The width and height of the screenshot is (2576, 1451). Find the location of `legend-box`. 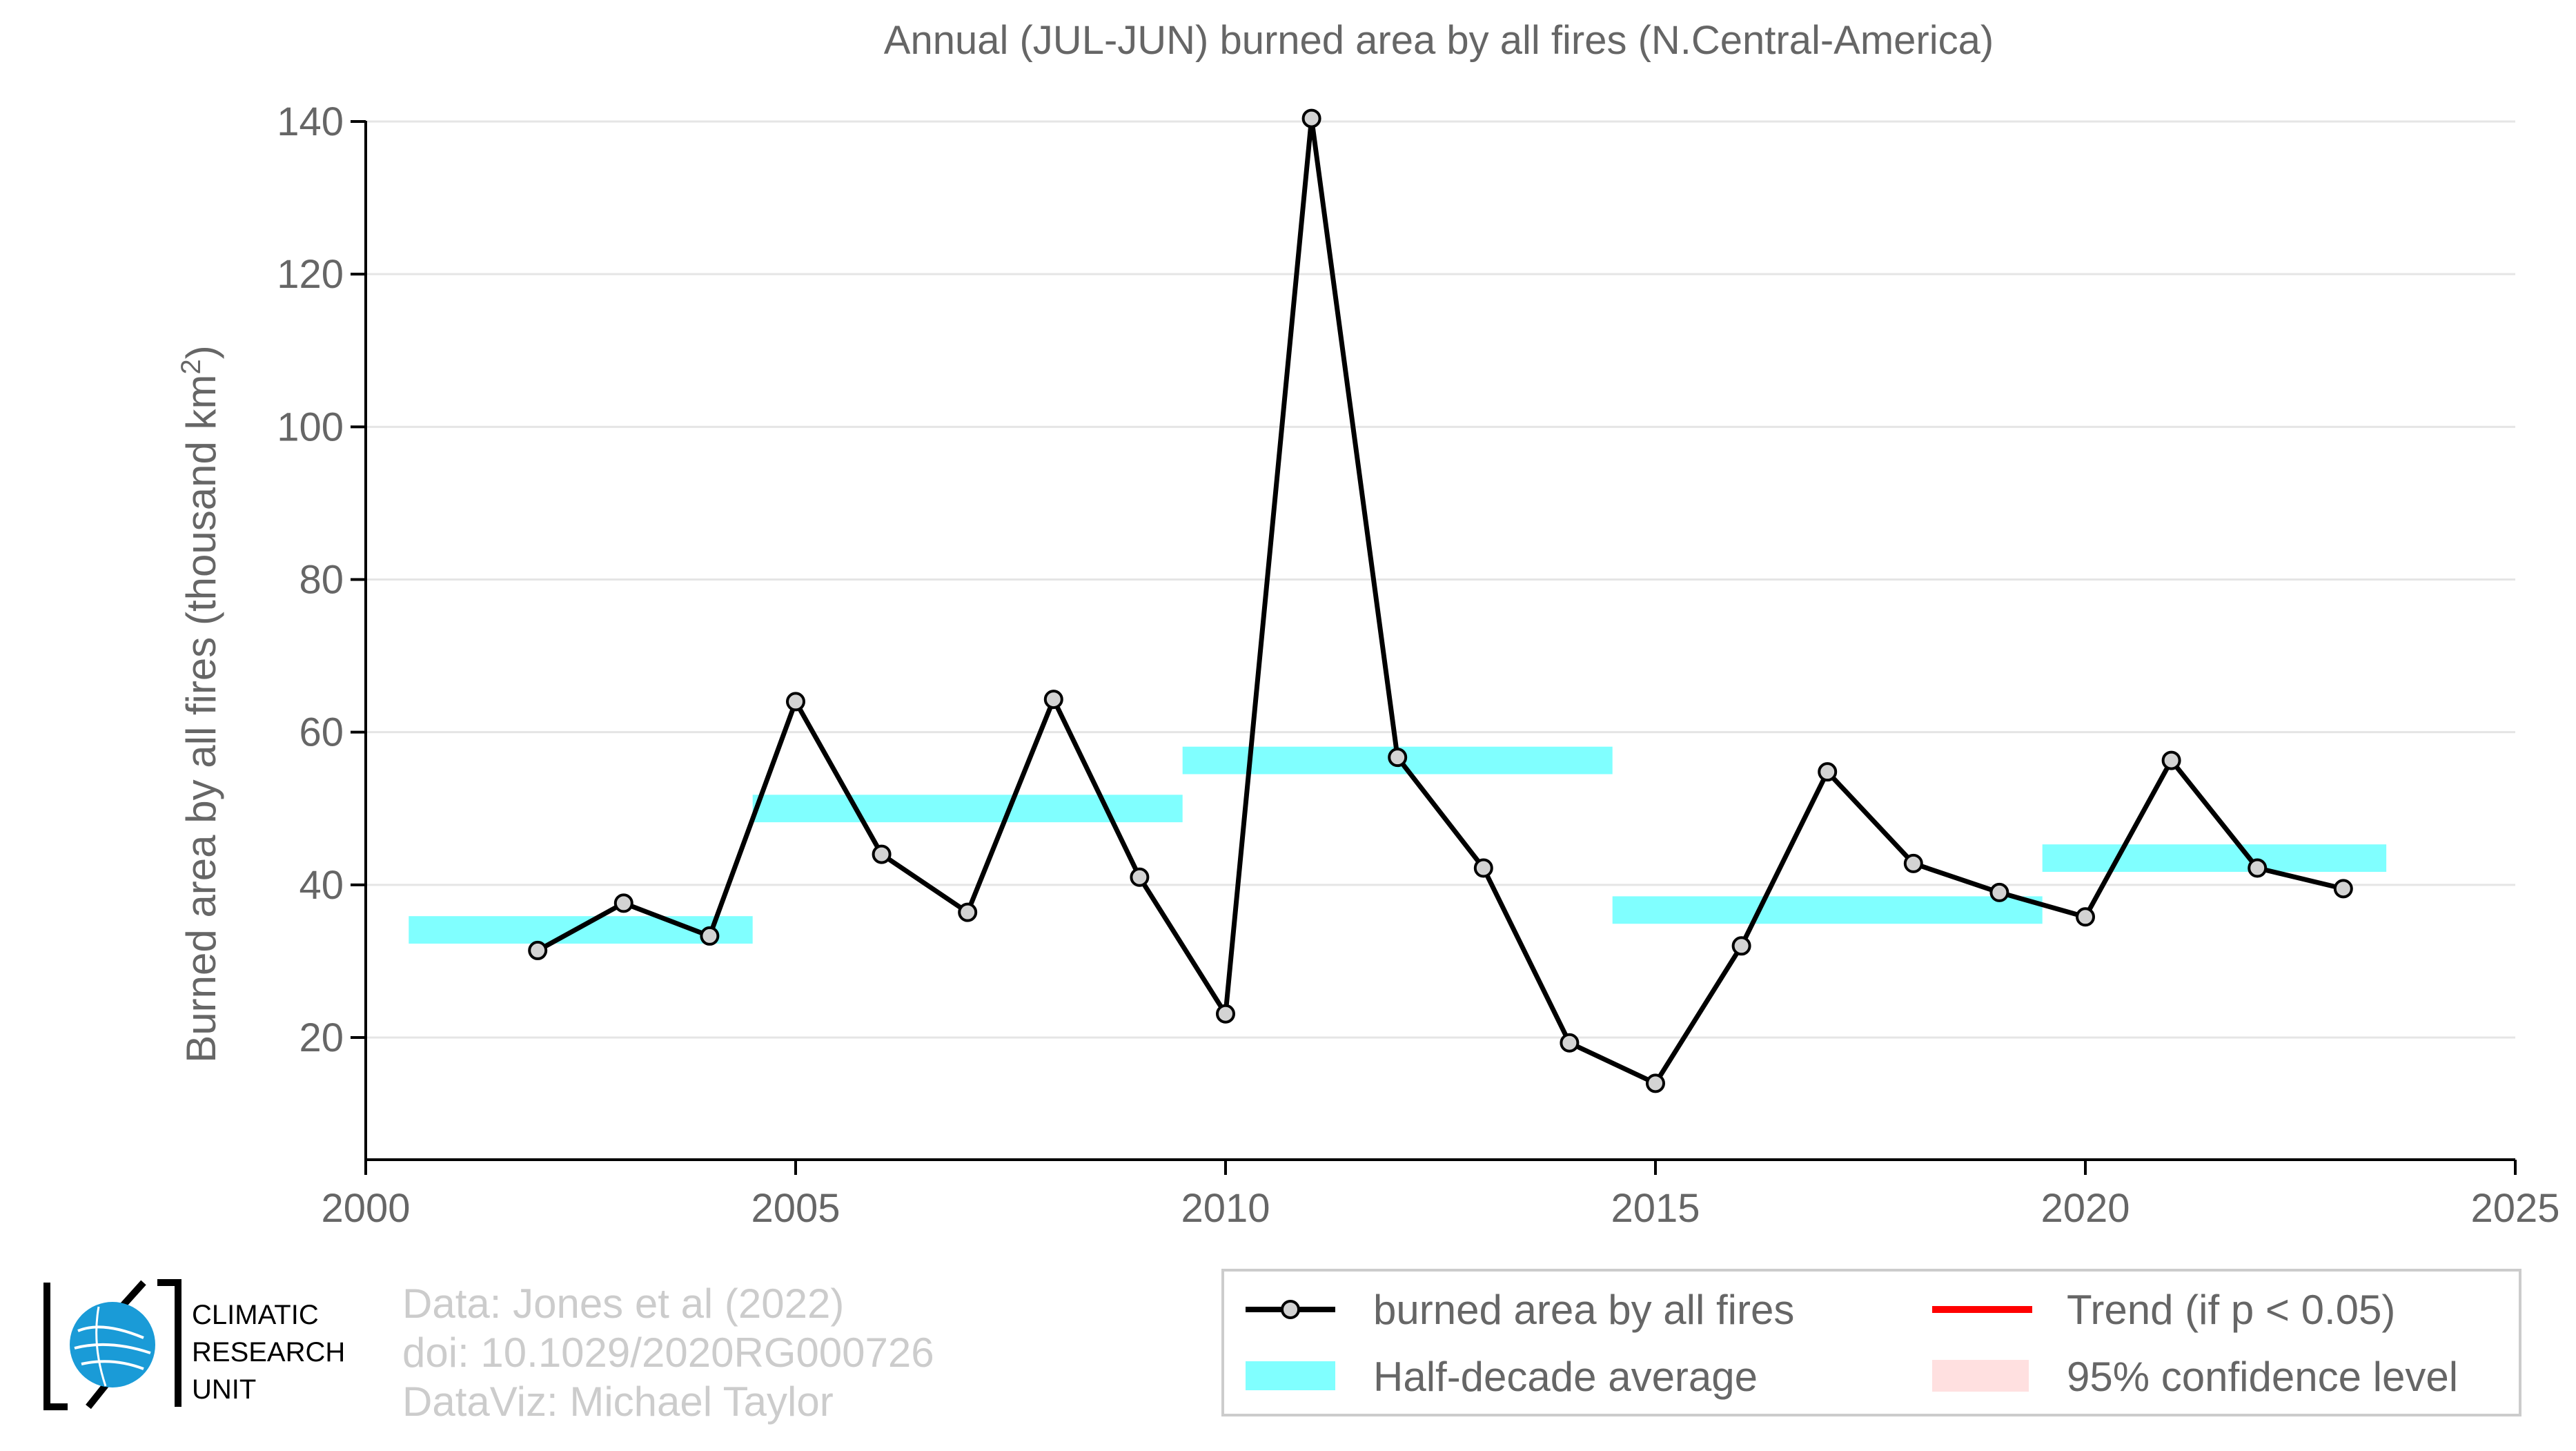

legend-box is located at coordinates (1871, 1342).